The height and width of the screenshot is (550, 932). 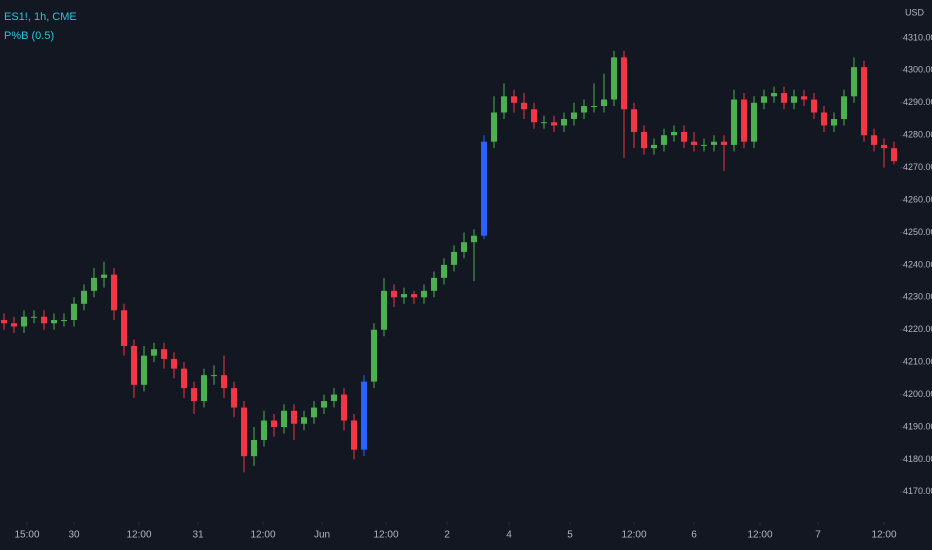 What do you see at coordinates (917, 102) in the screenshot?
I see `y-tick-label: 4290.00` at bounding box center [917, 102].